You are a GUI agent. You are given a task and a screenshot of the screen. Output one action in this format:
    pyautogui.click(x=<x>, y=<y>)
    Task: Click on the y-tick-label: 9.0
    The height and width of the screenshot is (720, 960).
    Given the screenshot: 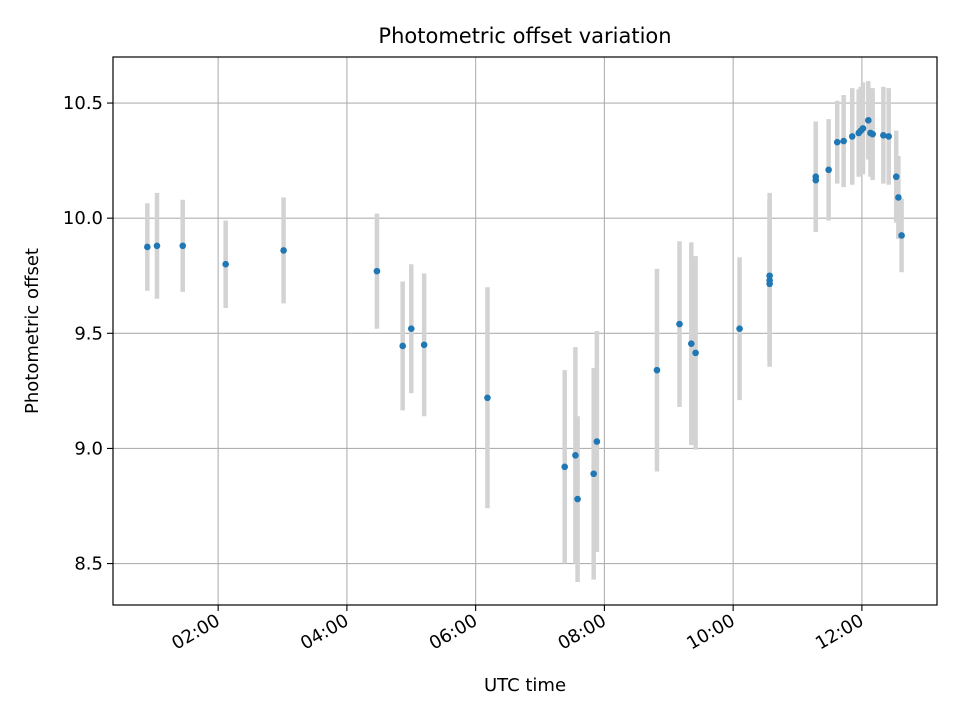 What is the action you would take?
    pyautogui.click(x=88, y=448)
    